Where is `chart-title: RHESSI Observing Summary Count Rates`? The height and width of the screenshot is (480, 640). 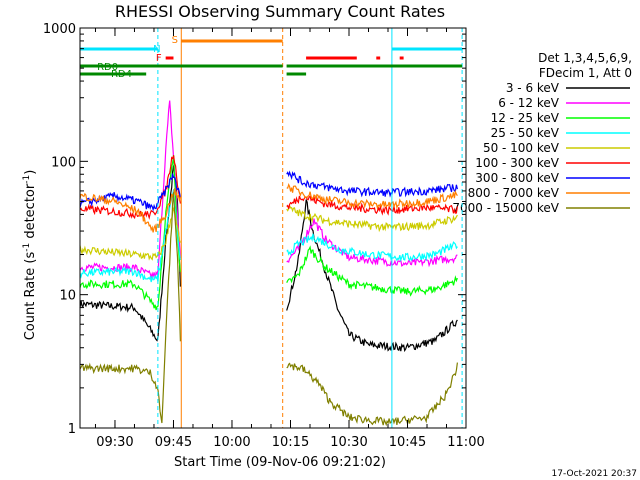
chart-title: RHESSI Observing Summary Count Rates is located at coordinates (280, 11).